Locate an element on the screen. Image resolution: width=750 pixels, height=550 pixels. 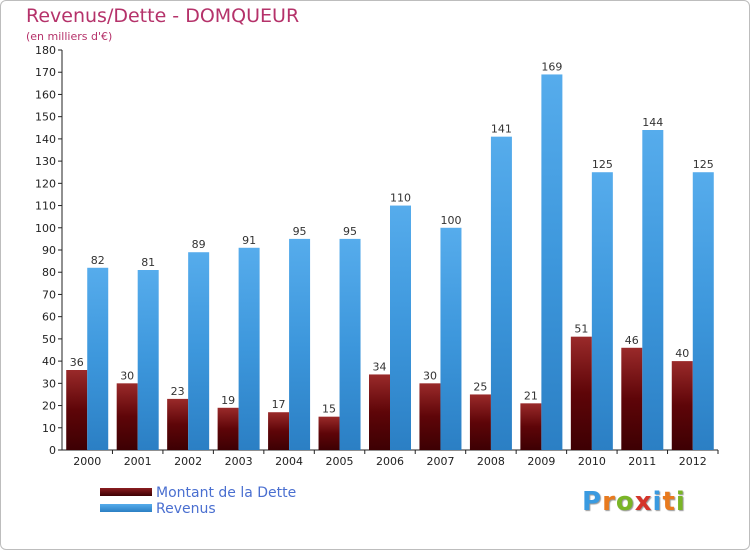
x-tick-label: 2007 is located at coordinates (440, 461).